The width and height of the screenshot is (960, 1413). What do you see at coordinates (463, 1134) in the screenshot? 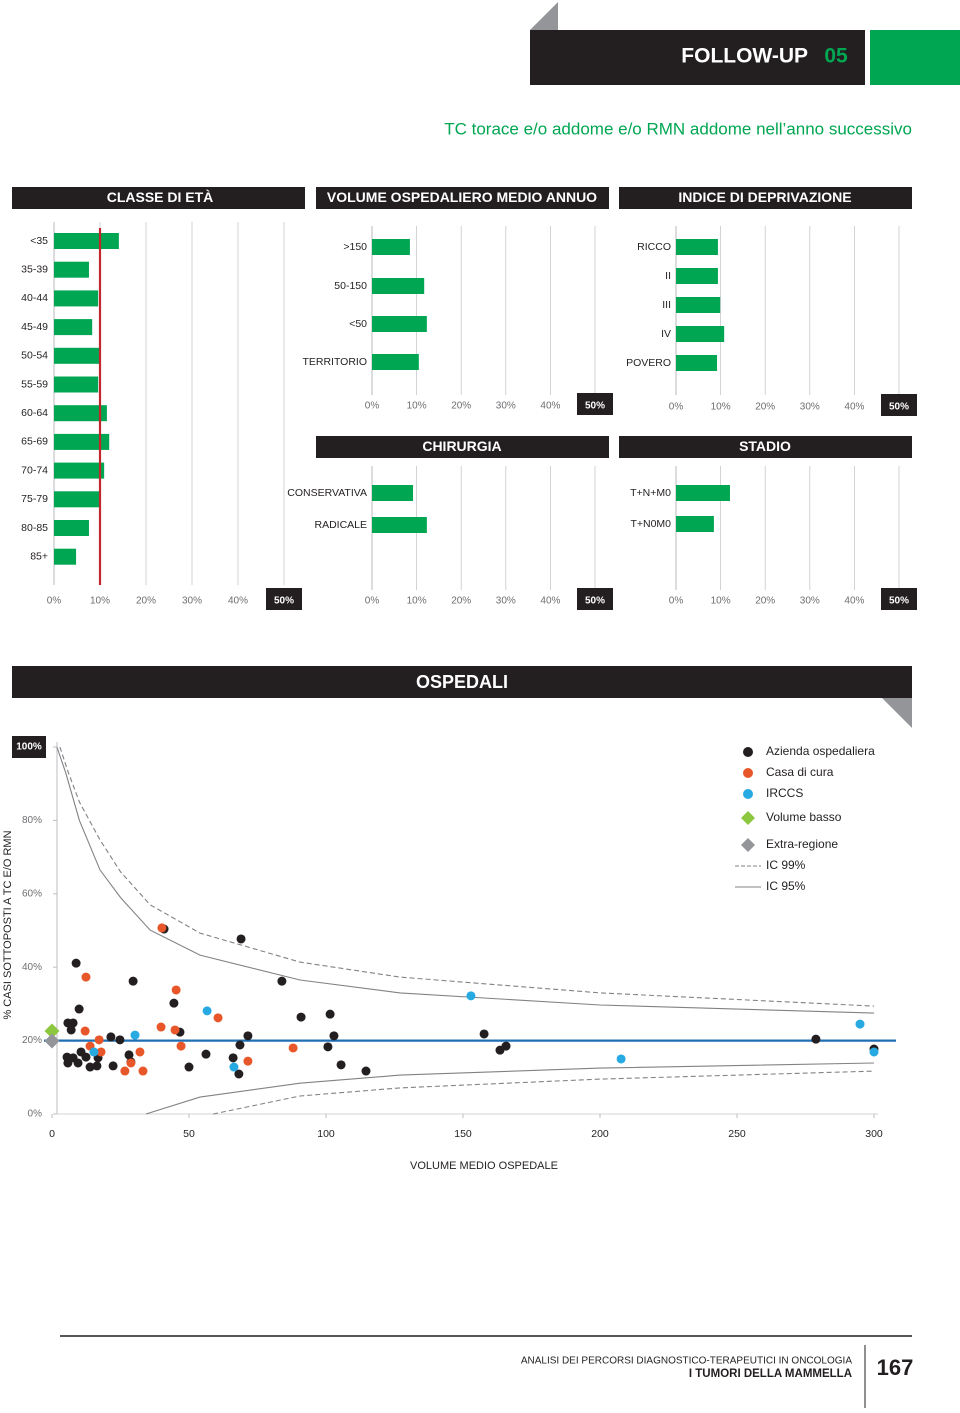
I see `x-tick-label: 150` at bounding box center [463, 1134].